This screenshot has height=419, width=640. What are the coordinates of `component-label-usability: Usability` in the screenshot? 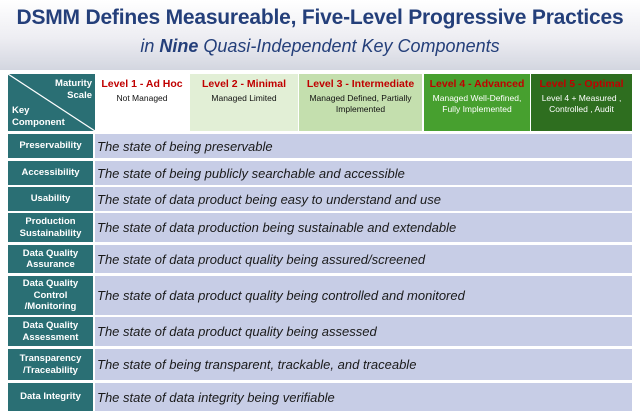 It's located at (50, 199).